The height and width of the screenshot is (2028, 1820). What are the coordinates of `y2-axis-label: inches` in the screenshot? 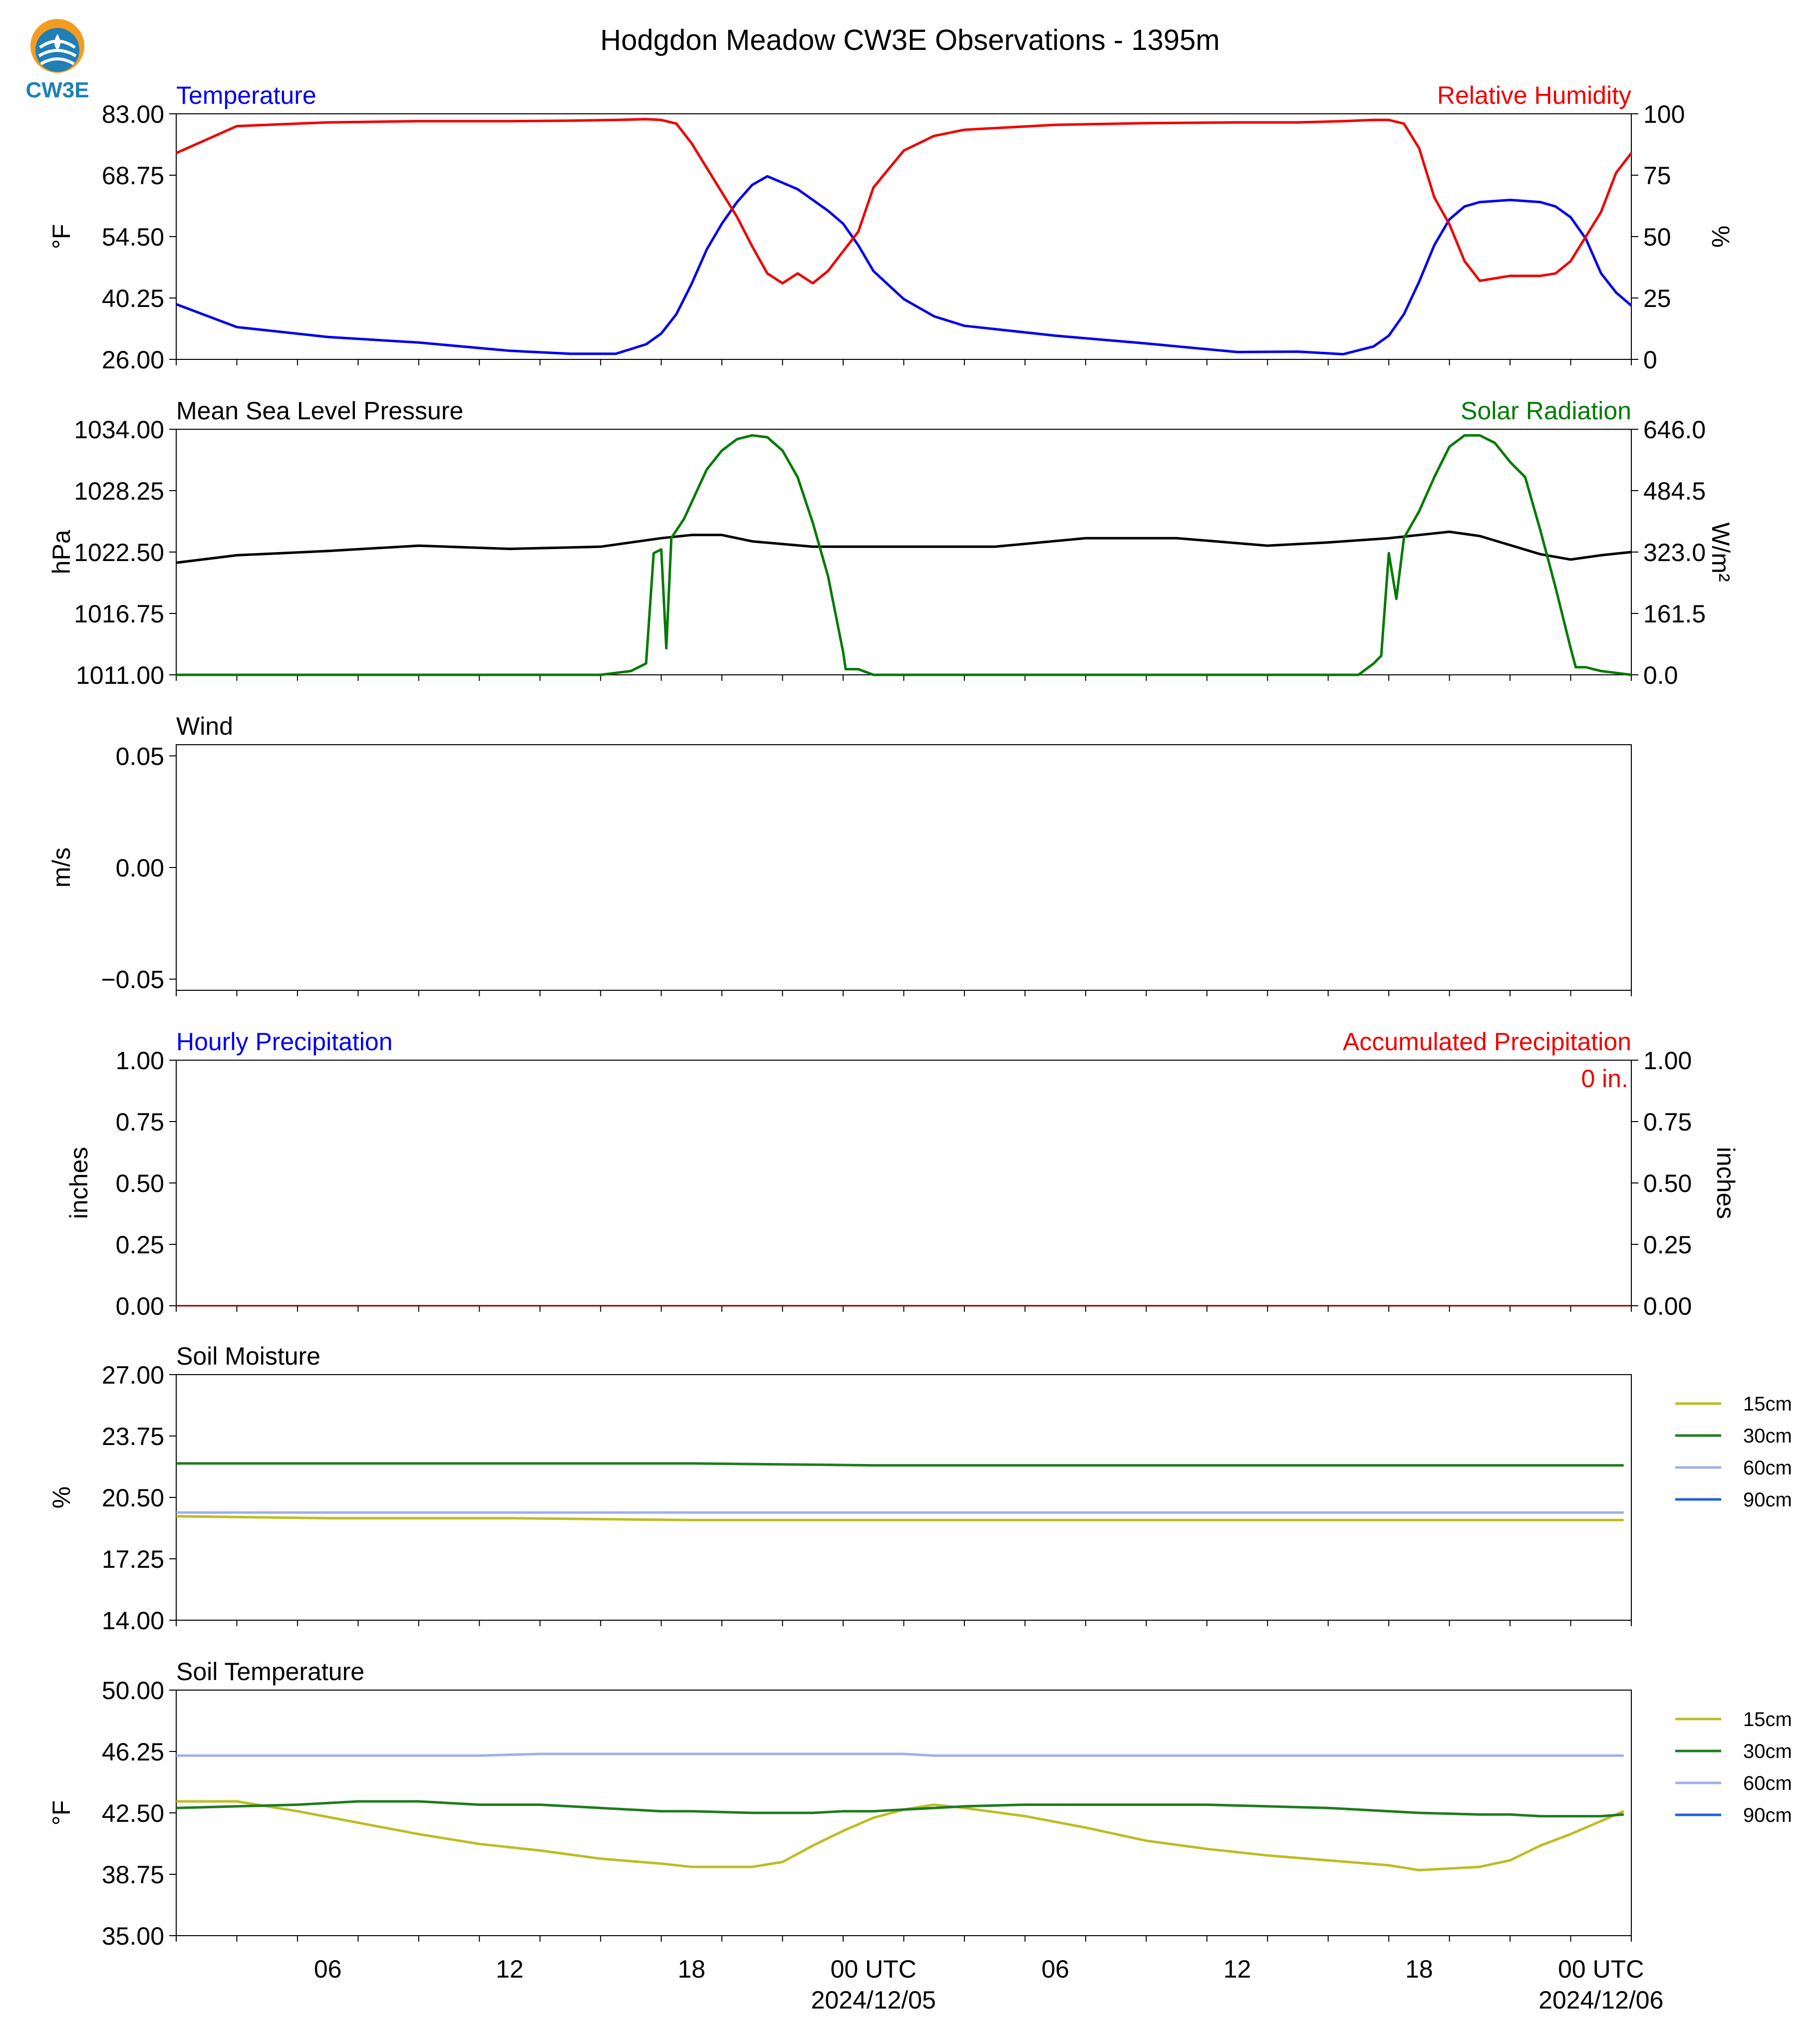 It's located at (1726, 1183).